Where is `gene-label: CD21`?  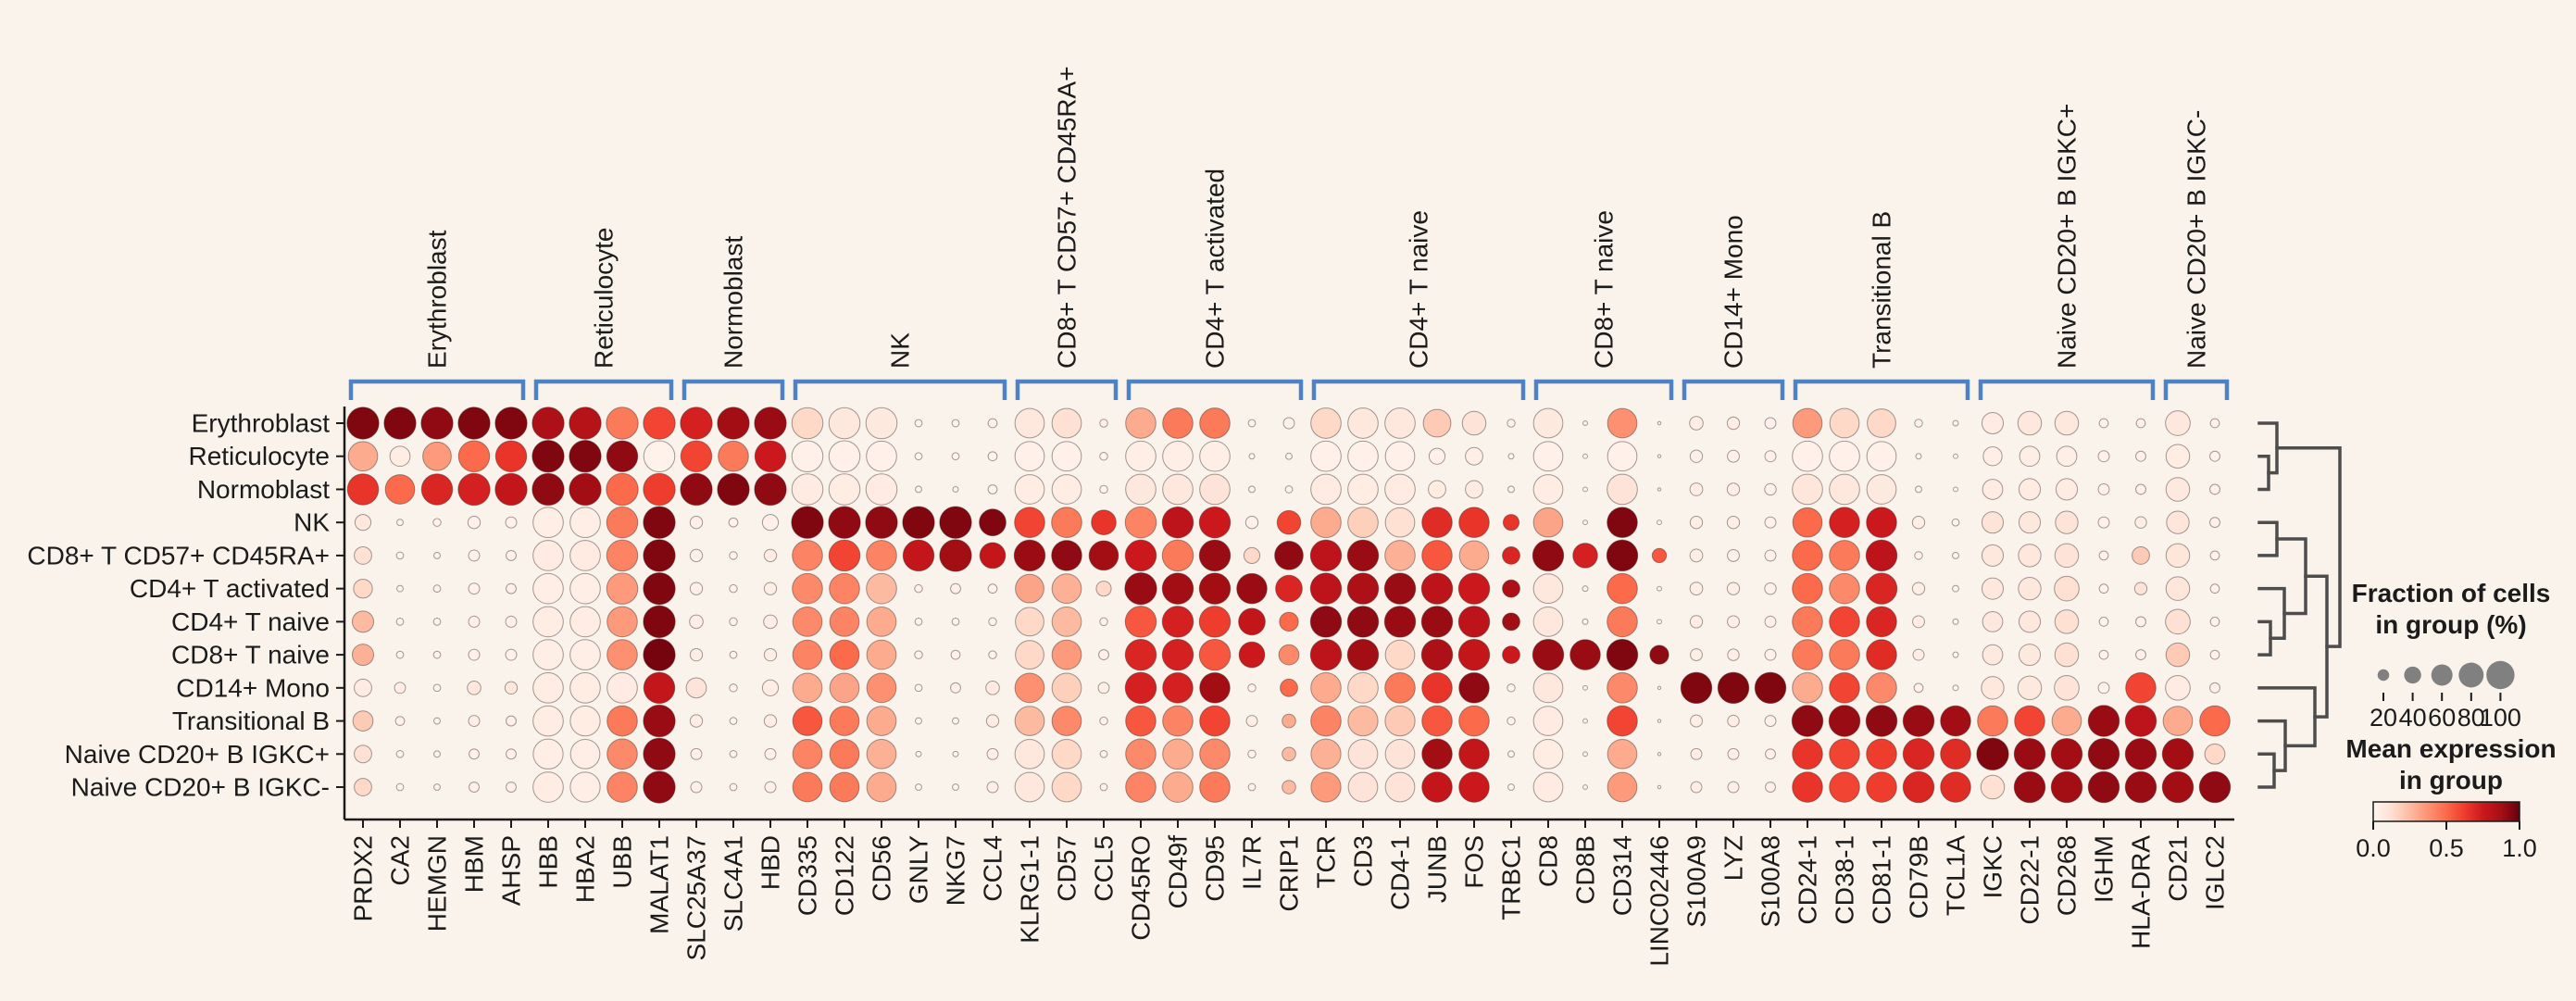
gene-label: CD21 is located at coordinates (2179, 868).